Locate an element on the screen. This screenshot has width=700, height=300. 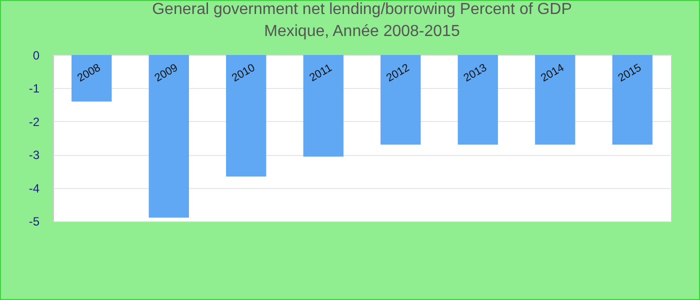
chart-title: General government net lending/borrowing Percent of GDP is located at coordinates (362, 9).